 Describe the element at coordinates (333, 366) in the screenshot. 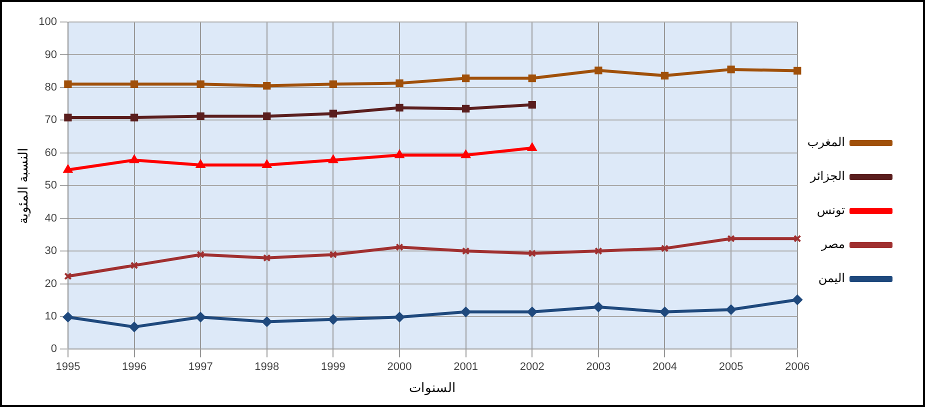

I see `x-tick-label: 1999` at that location.